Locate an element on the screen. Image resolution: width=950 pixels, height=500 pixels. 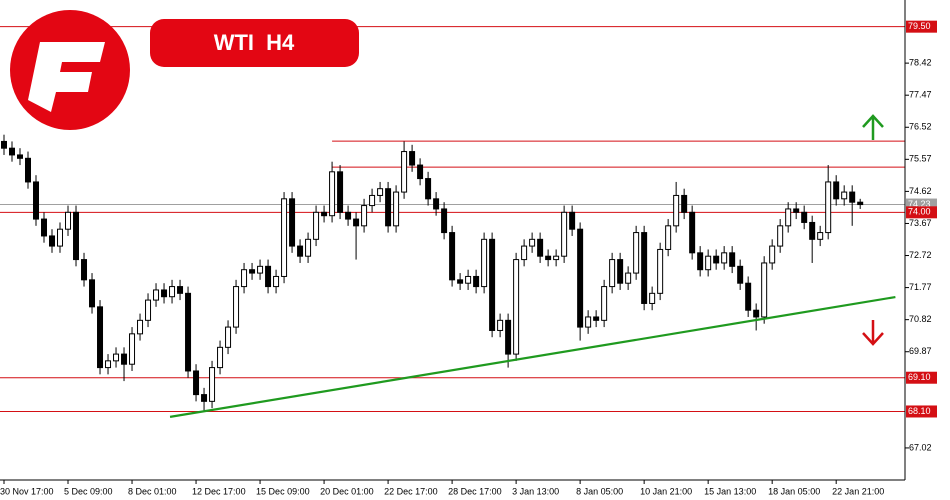
y-tick-label: 71.77 is located at coordinates (920, 287).